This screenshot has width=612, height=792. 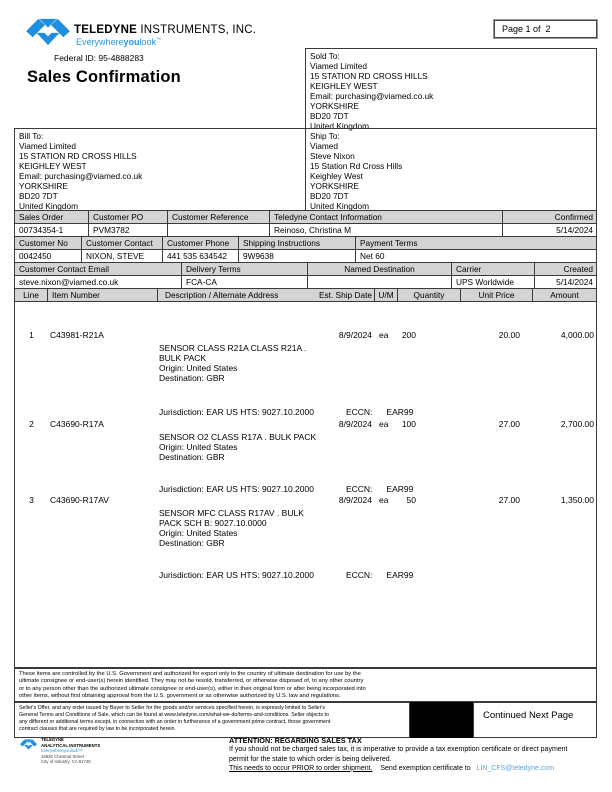 I want to click on header-est-ship-date: Est. Ship Date, so click(x=345, y=295).